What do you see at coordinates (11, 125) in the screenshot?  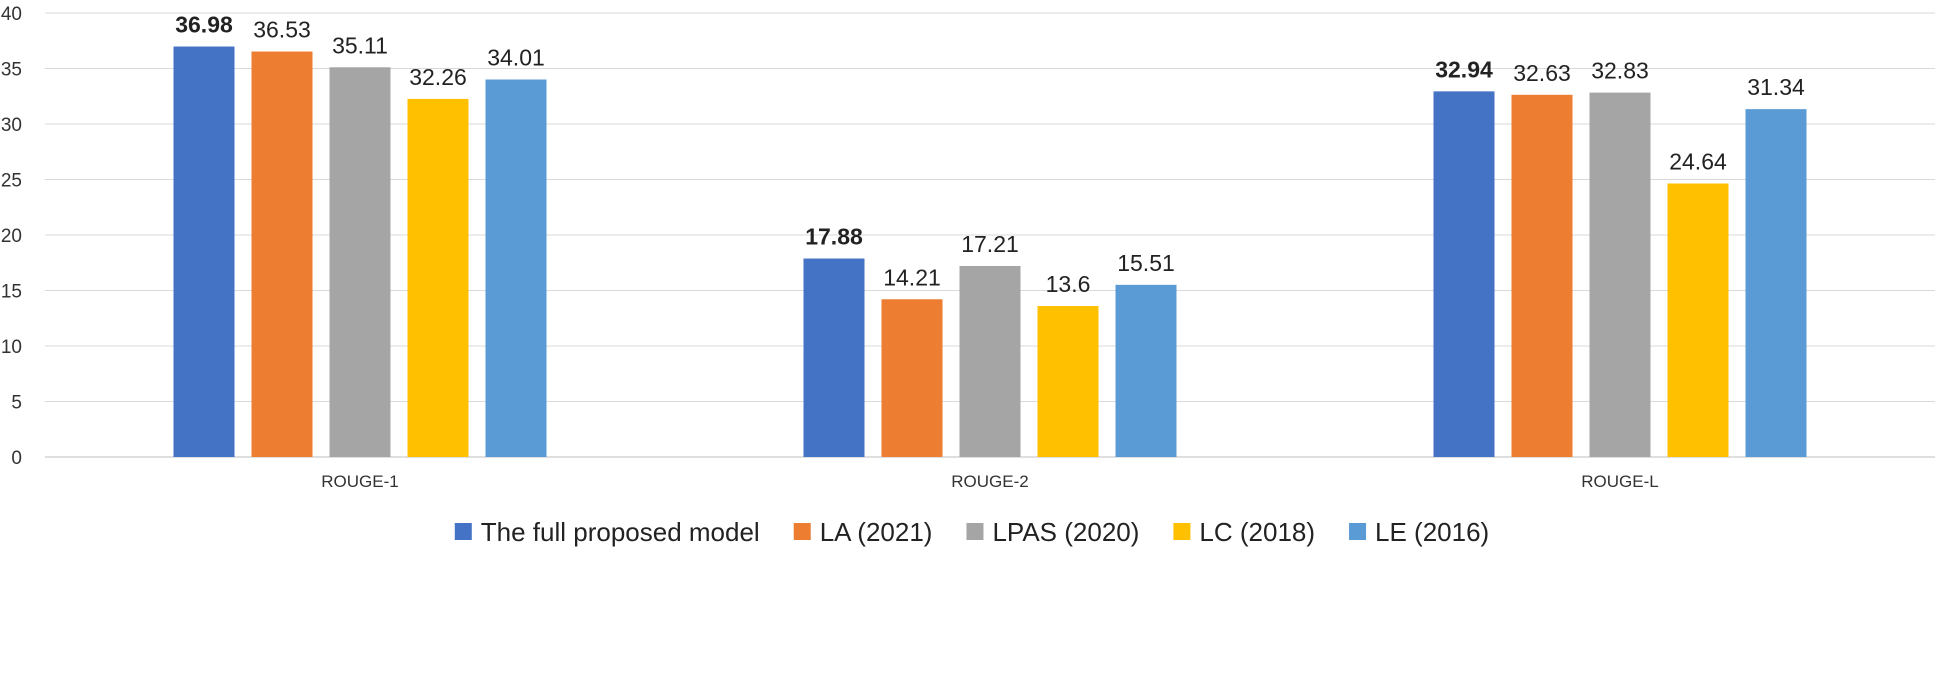 I see `y-tick-label: 30` at bounding box center [11, 125].